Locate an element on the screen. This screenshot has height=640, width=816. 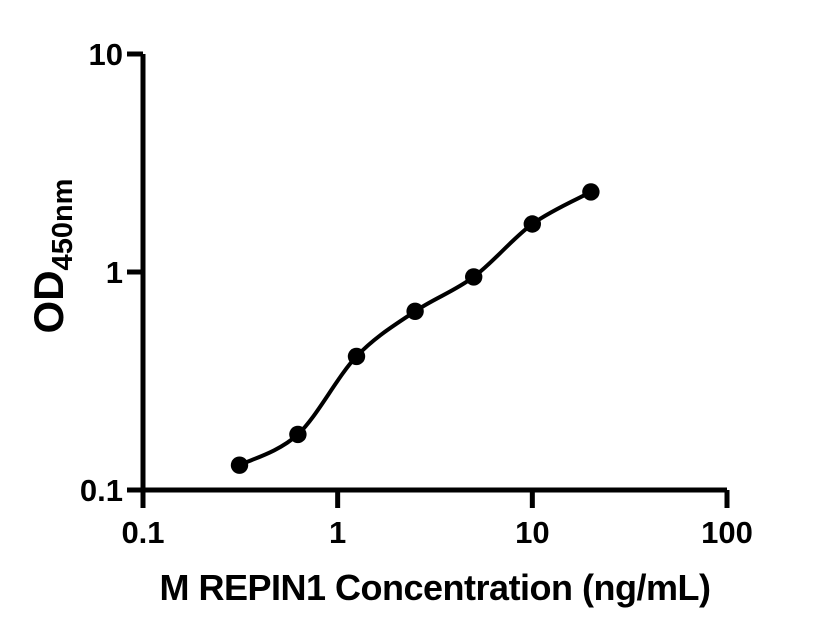
x-tick-label: 10 is located at coordinates (532, 532).